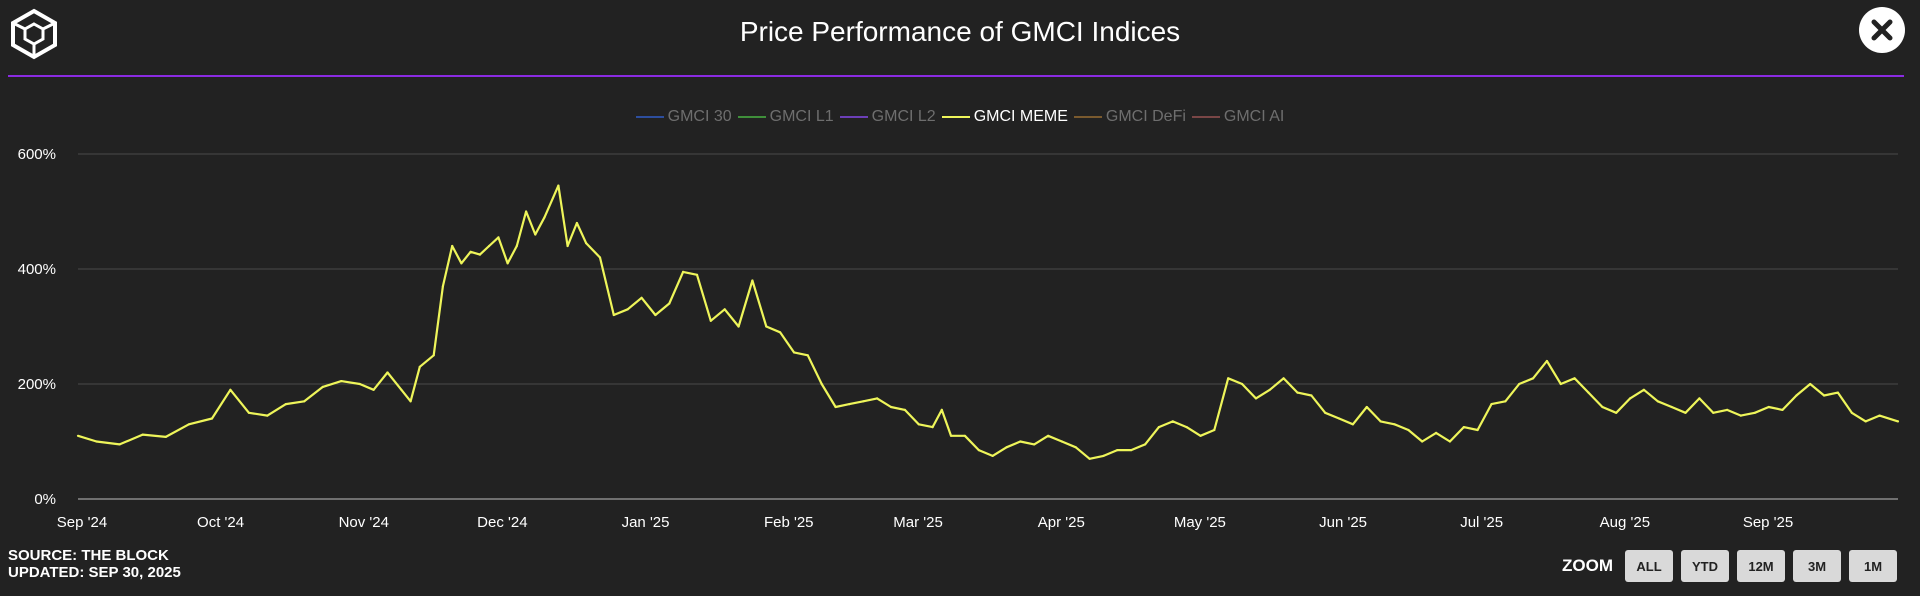  What do you see at coordinates (1020, 116) in the screenshot?
I see `legend-label: GMCI MEME` at bounding box center [1020, 116].